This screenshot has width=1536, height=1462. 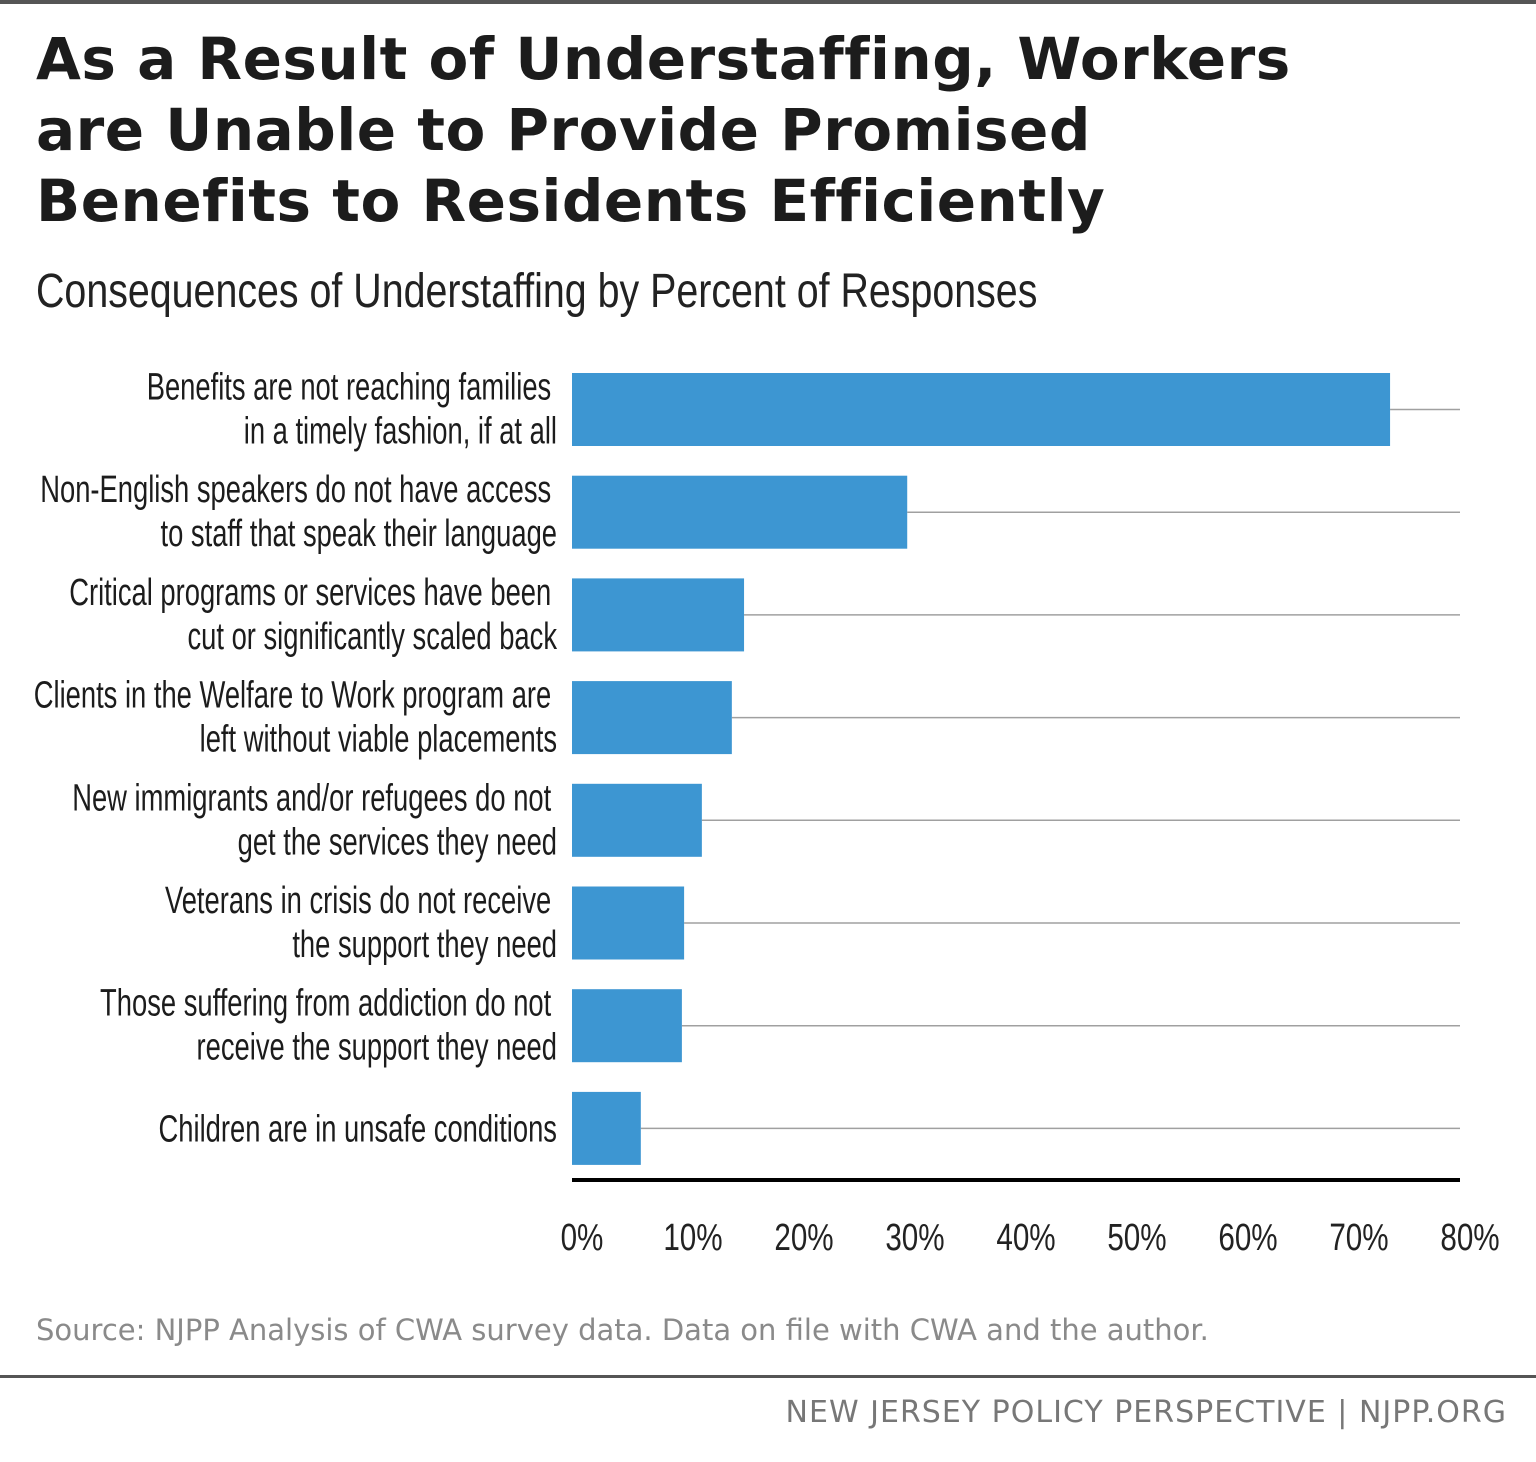 What do you see at coordinates (378, 739) in the screenshot?
I see `category-label-line: left without viable placements` at bounding box center [378, 739].